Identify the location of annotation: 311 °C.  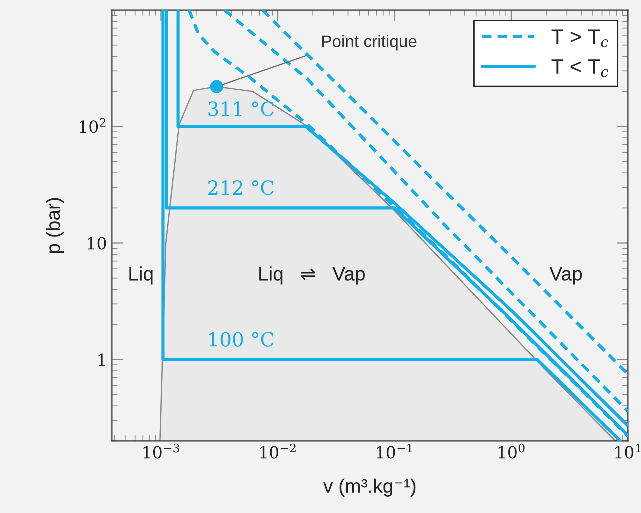
(241, 109).